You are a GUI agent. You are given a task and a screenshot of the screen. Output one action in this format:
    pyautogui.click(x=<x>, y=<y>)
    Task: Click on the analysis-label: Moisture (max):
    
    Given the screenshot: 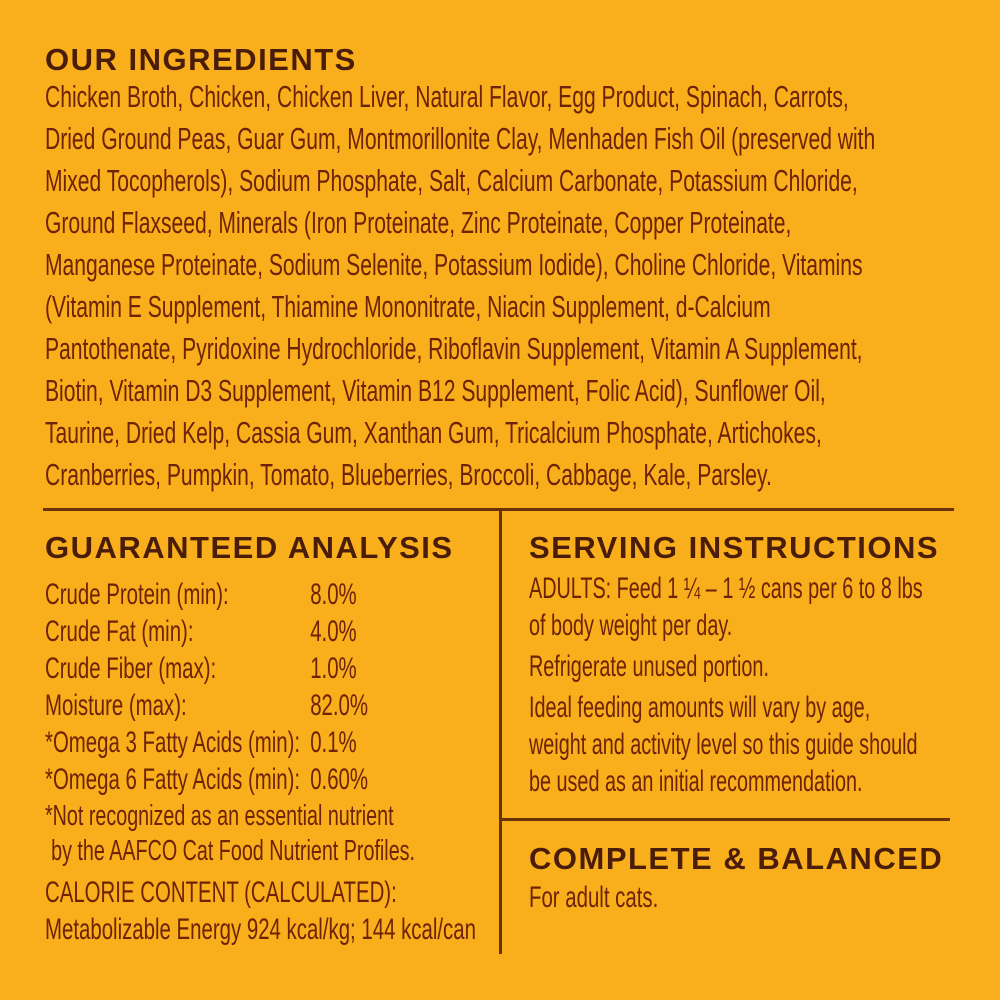 What is the action you would take?
    pyautogui.click(x=116, y=705)
    